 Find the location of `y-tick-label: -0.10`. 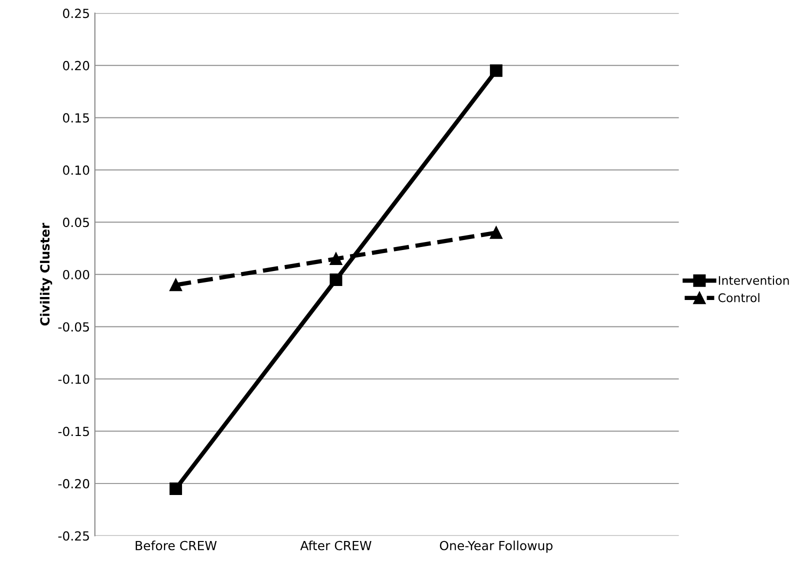

y-tick-label: -0.10 is located at coordinates (74, 379).